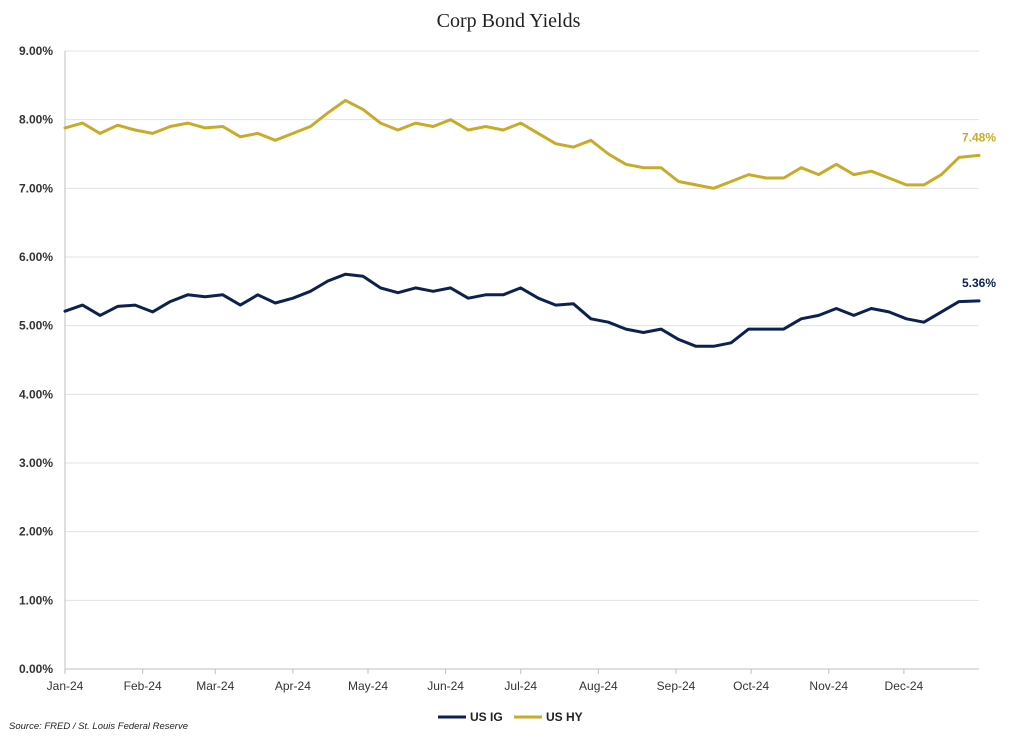 The image size is (1017, 738). What do you see at coordinates (36, 669) in the screenshot?
I see `y-tick-label: 0.00%` at bounding box center [36, 669].